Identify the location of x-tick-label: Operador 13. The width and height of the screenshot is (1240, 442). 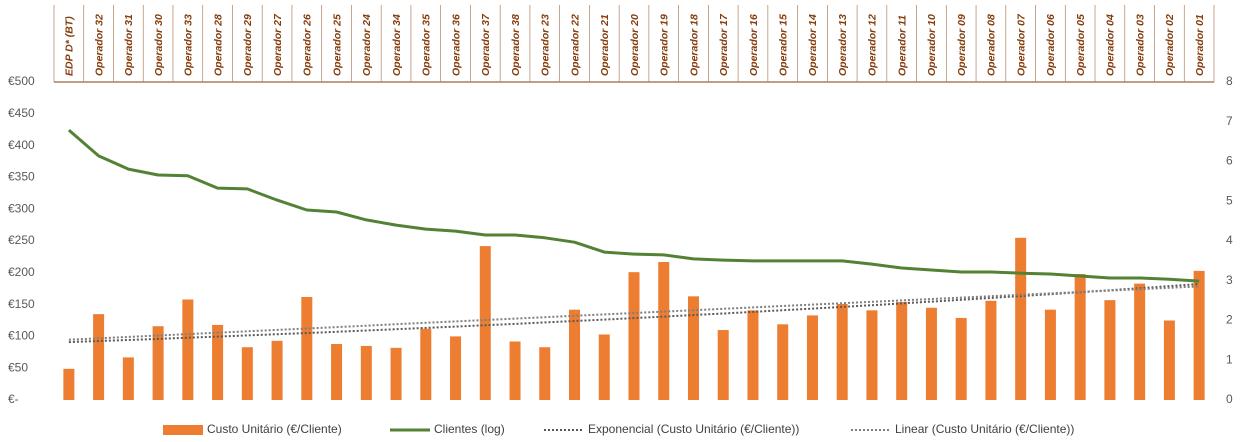
(843, 45).